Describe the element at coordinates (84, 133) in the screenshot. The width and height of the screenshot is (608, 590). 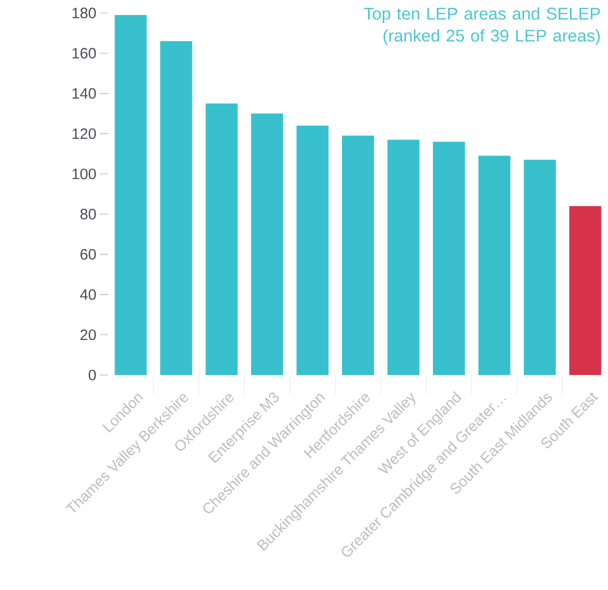
I see `y-tick-label: 120` at that location.